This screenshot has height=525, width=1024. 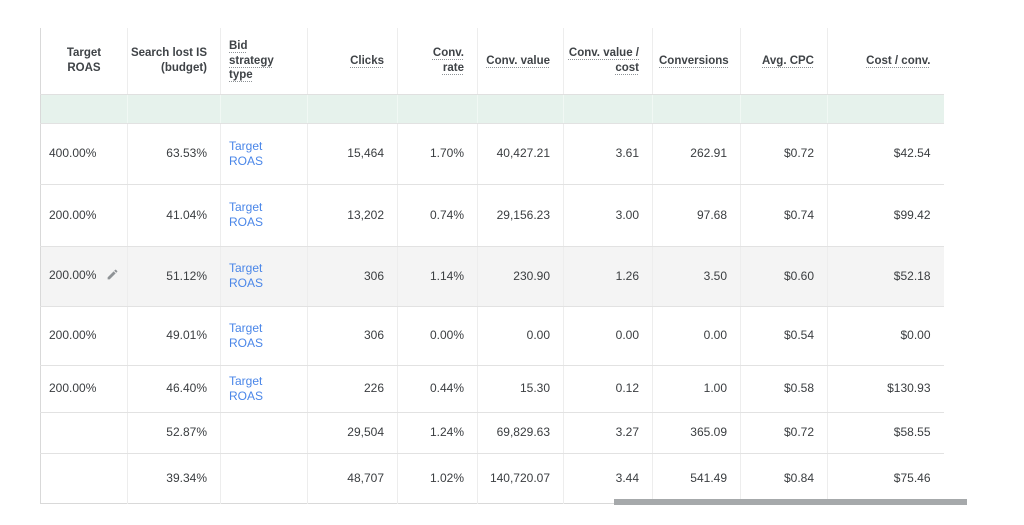 I want to click on cell-search-lost-is: 63.53%, so click(x=174, y=154).